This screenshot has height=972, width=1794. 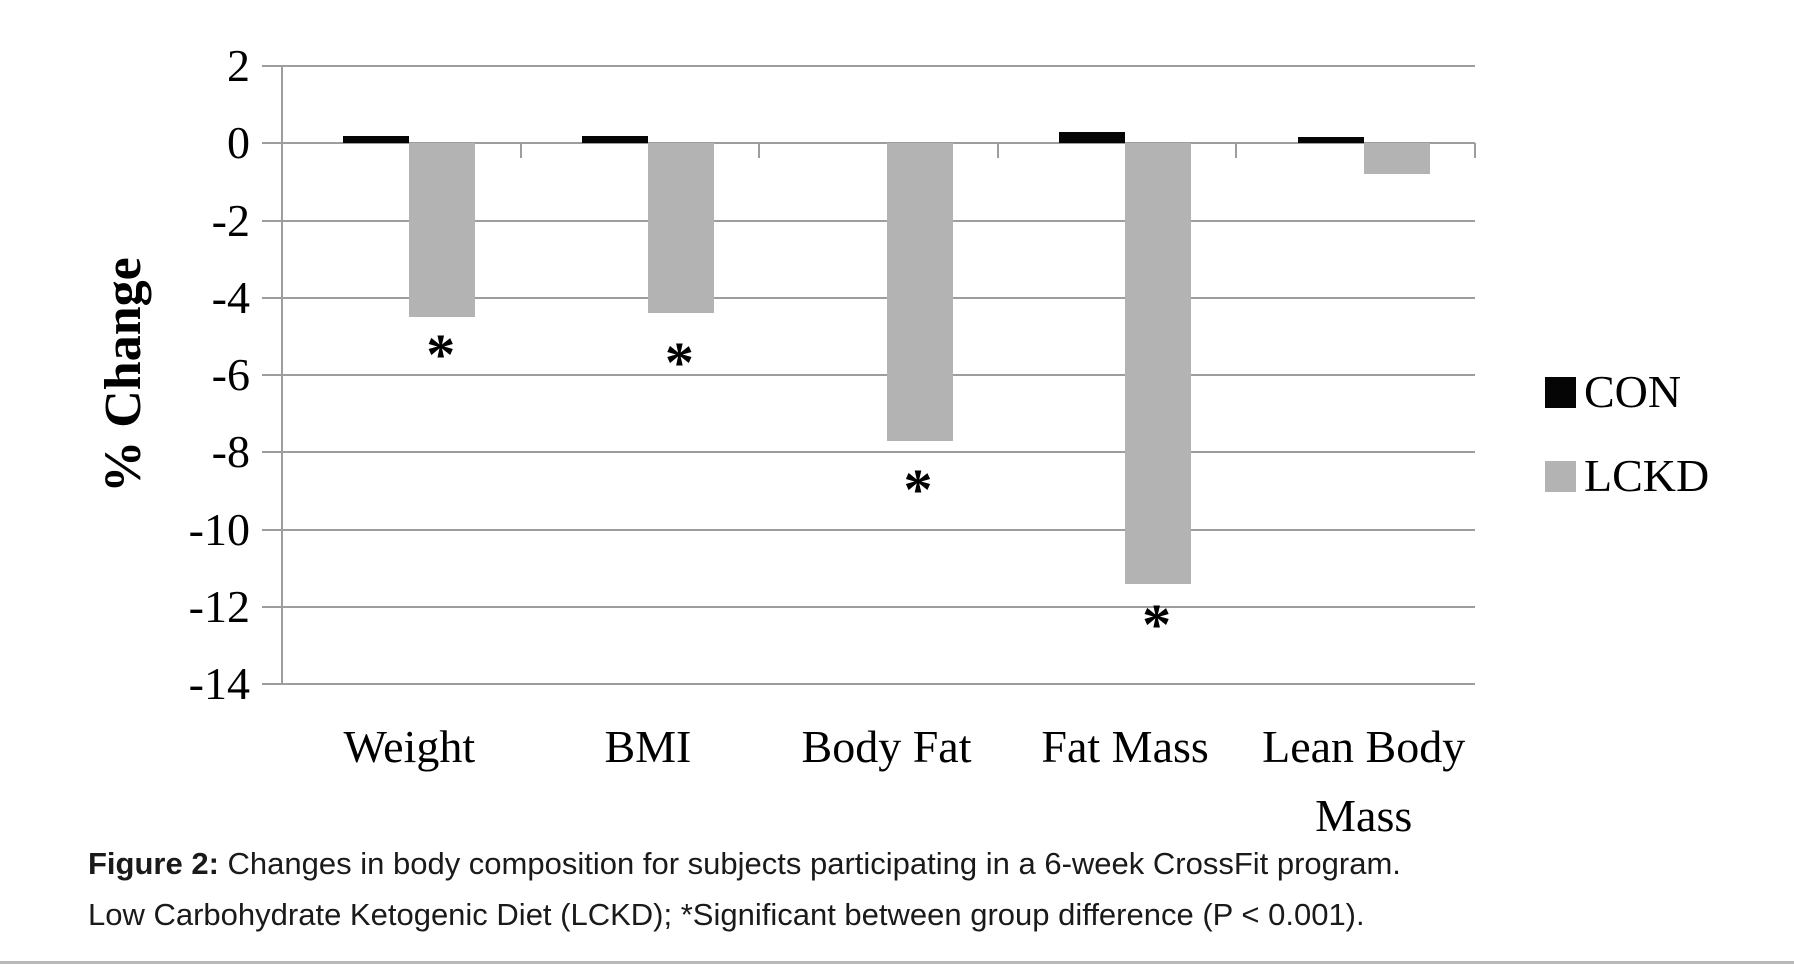 What do you see at coordinates (919, 292) in the screenshot?
I see `bar-lckd-body-fat` at bounding box center [919, 292].